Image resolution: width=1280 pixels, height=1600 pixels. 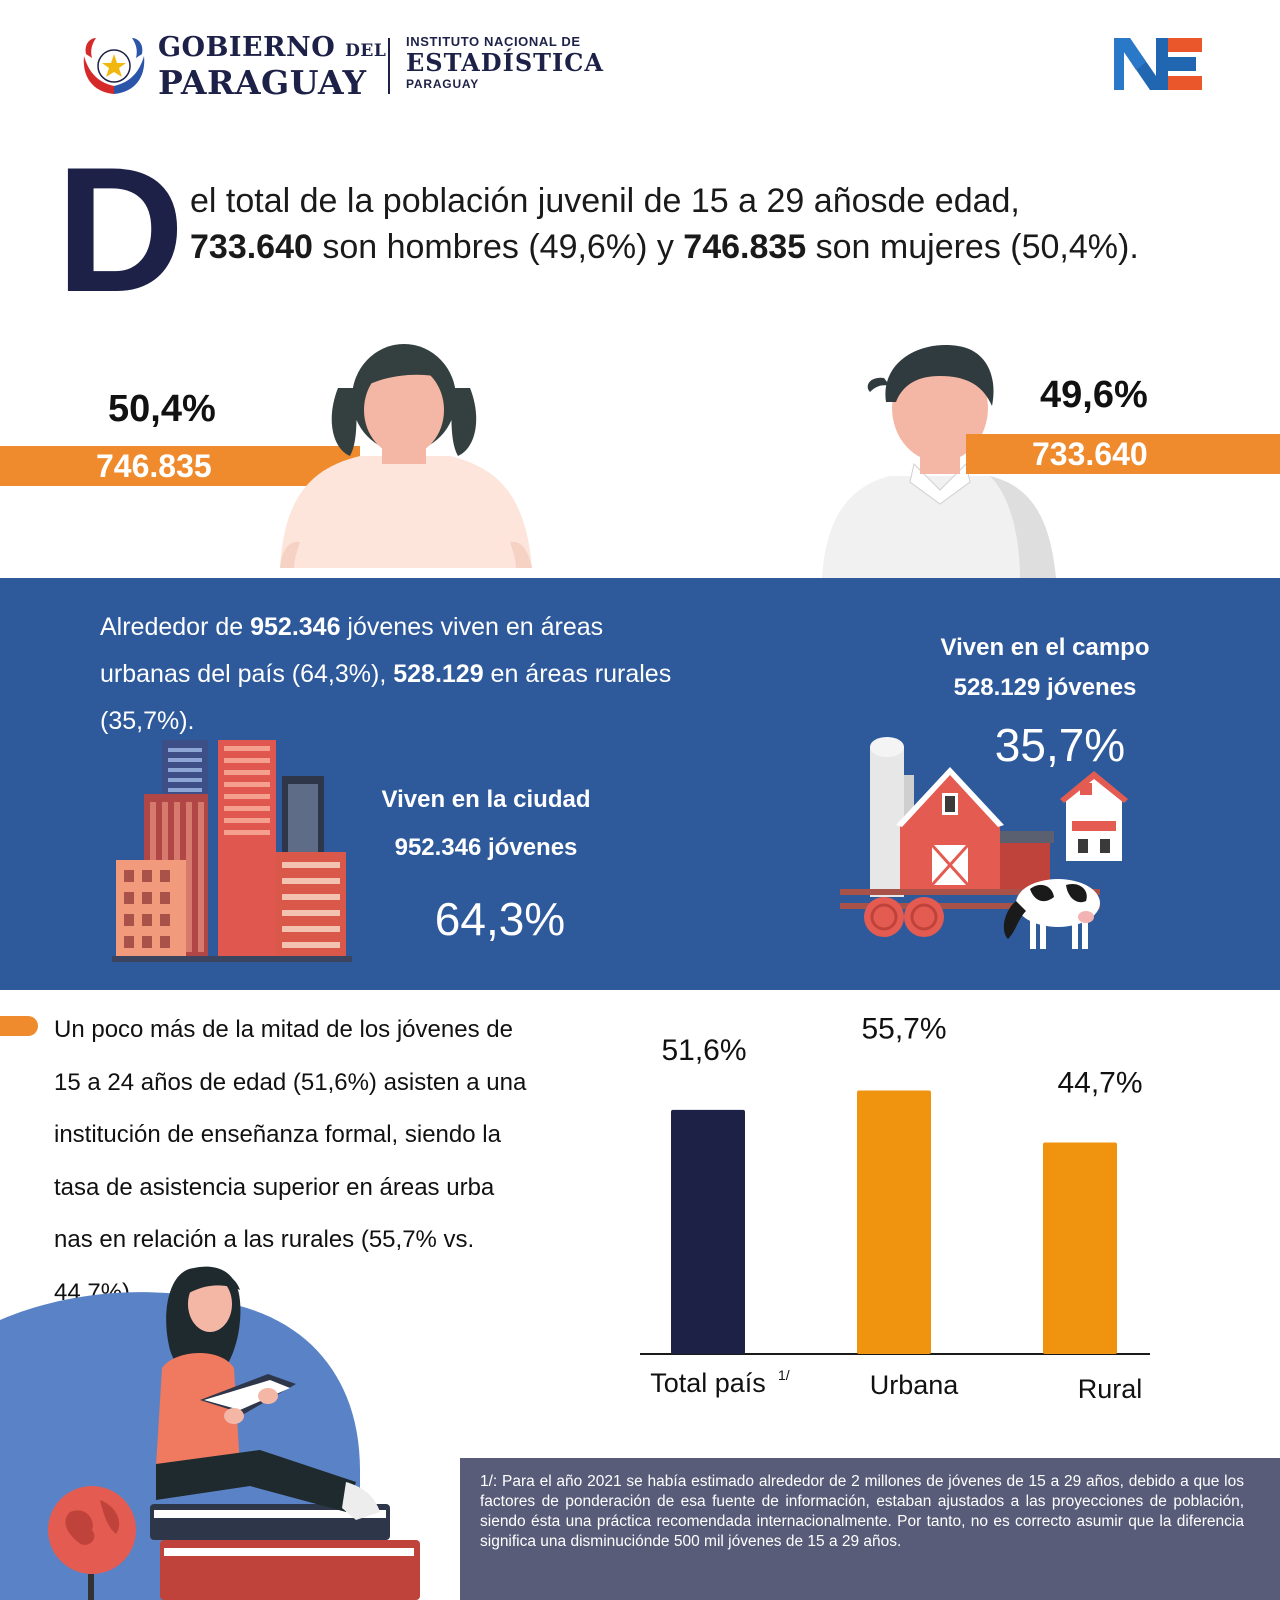 What do you see at coordinates (984, 843) in the screenshot?
I see `farm-illustration` at bounding box center [984, 843].